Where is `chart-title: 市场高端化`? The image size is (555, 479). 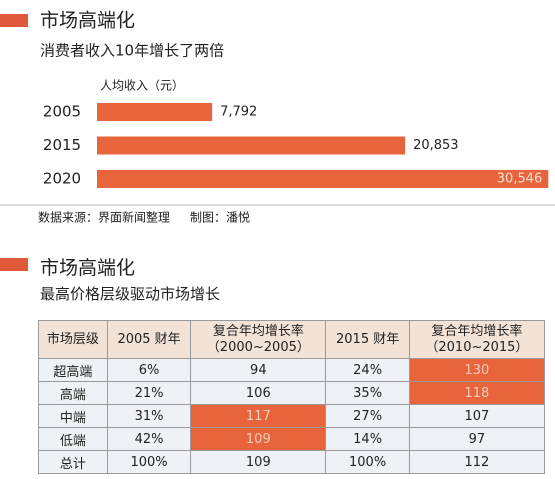 chart-title: 市场高端化 is located at coordinates (87, 21).